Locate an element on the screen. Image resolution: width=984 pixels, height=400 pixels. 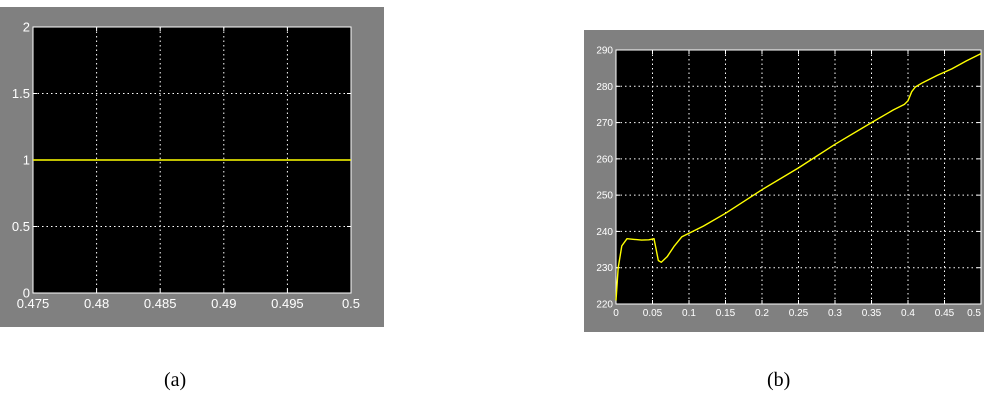
x-tick-label: 0.48 is located at coordinates (96, 303).